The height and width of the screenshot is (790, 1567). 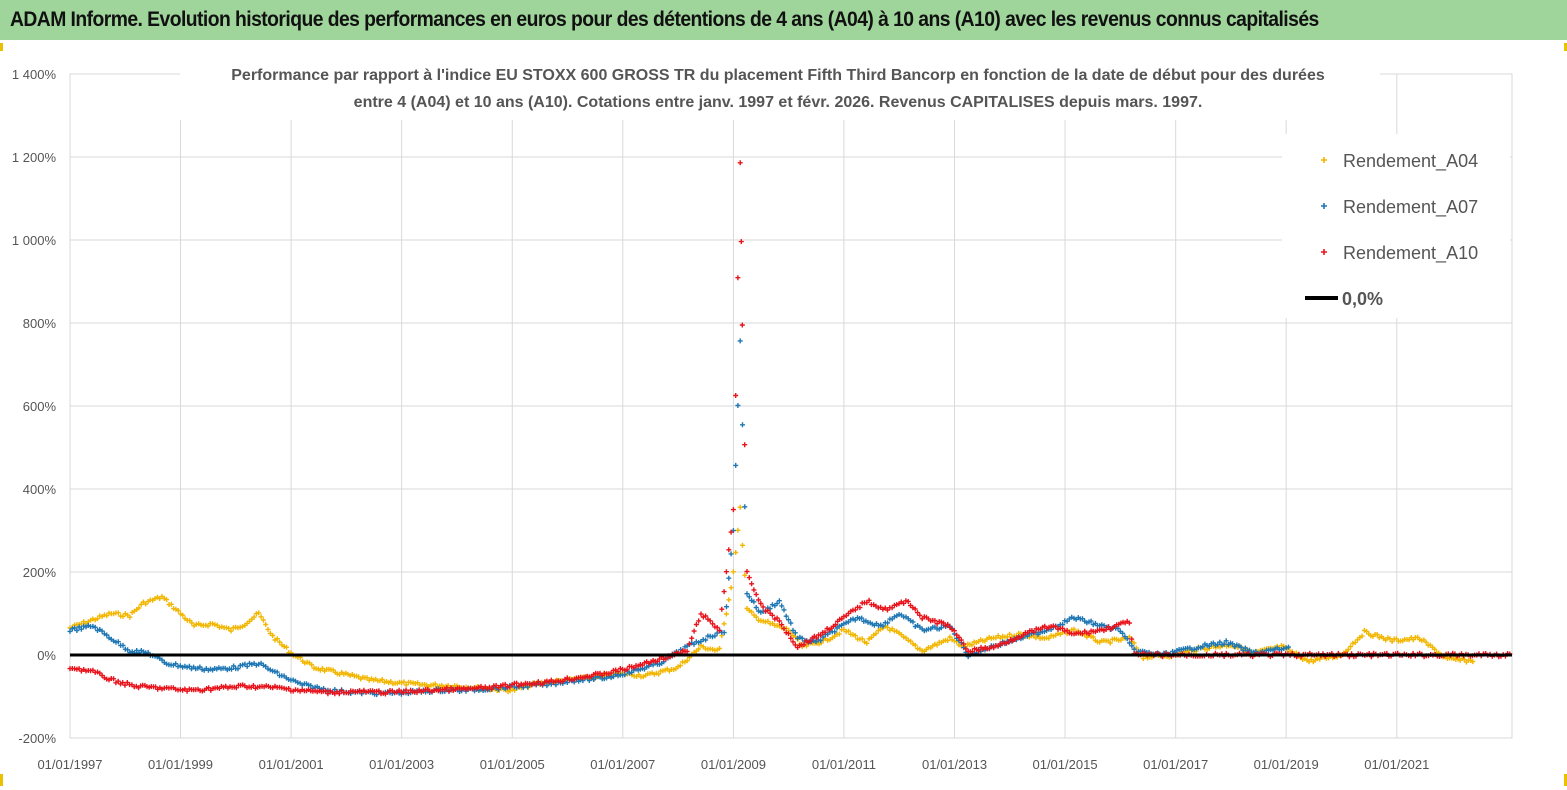 What do you see at coordinates (40, 489) in the screenshot?
I see `y-tick-label: 400%` at bounding box center [40, 489].